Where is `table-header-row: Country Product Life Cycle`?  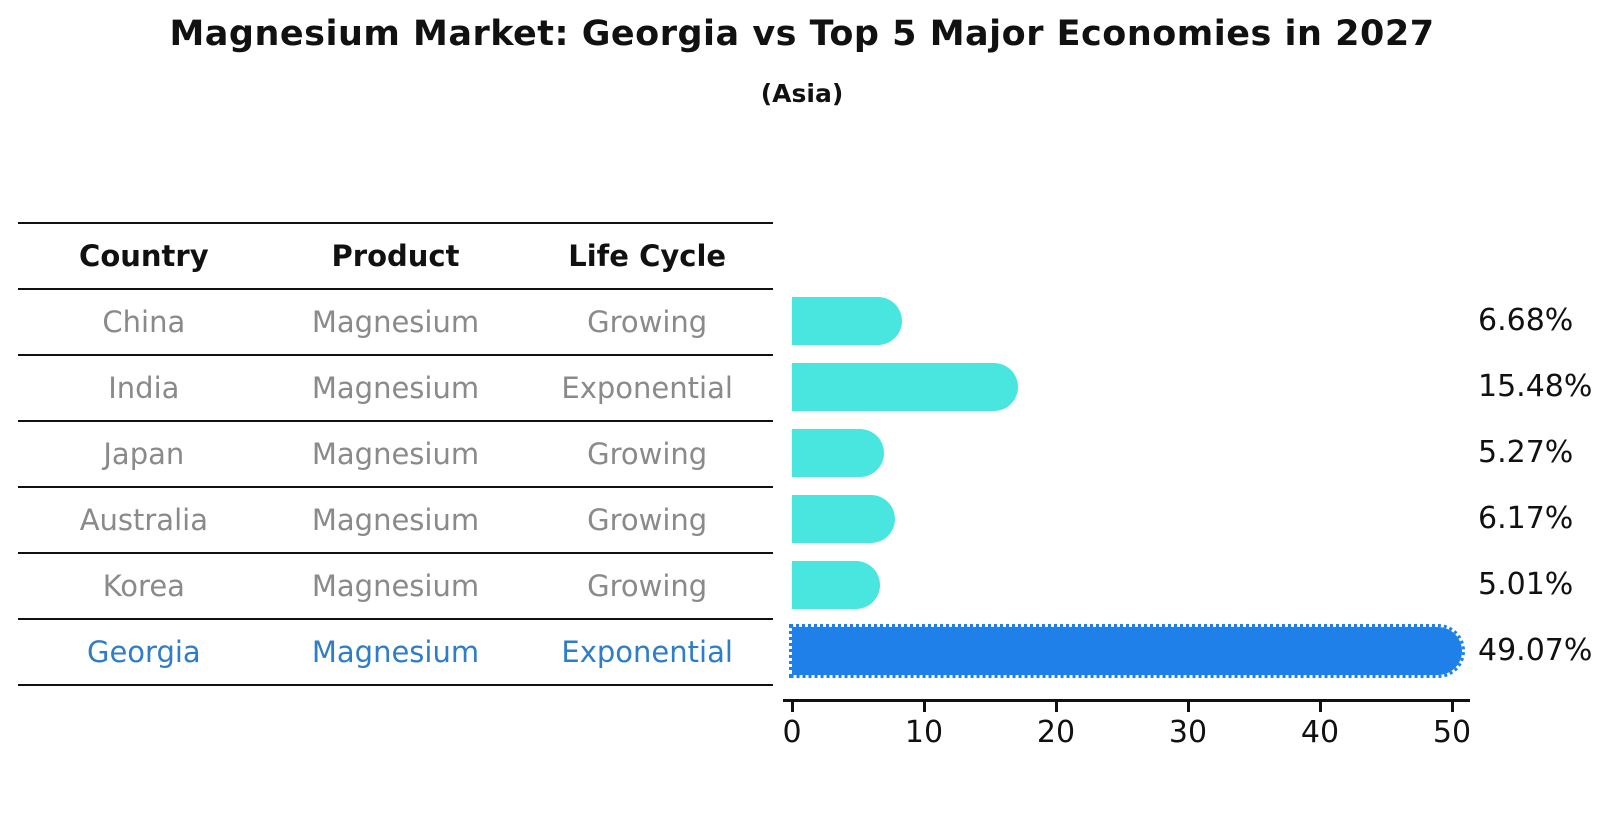
table-header-row: Country Product Life Cycle is located at coordinates (395, 257).